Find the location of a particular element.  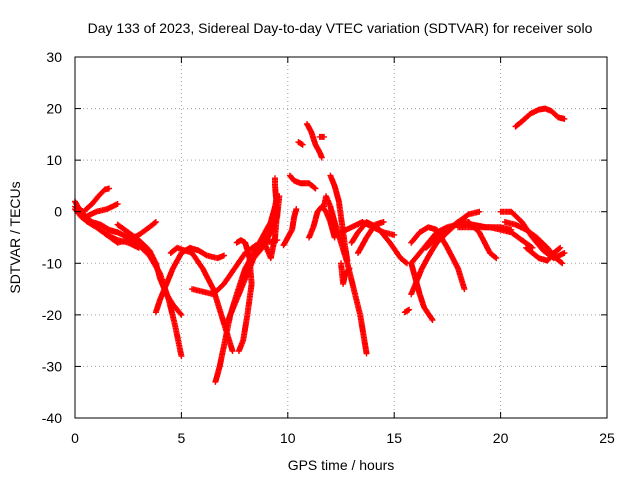

x-tick-label: 20 is located at coordinates (501, 438).